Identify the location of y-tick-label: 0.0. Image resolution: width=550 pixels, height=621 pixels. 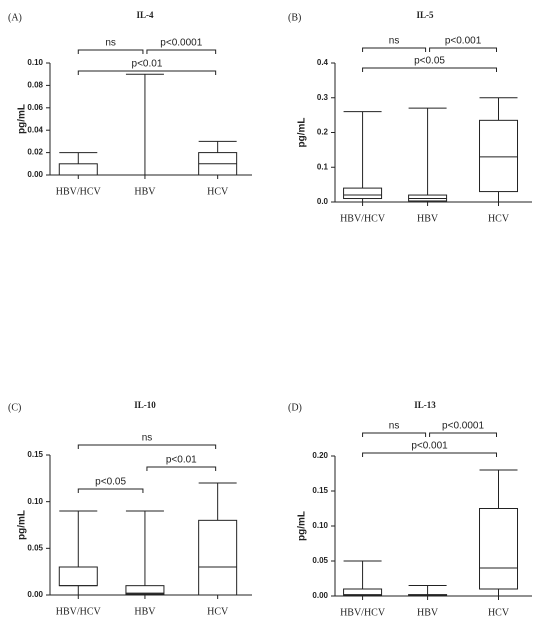
(323, 201).